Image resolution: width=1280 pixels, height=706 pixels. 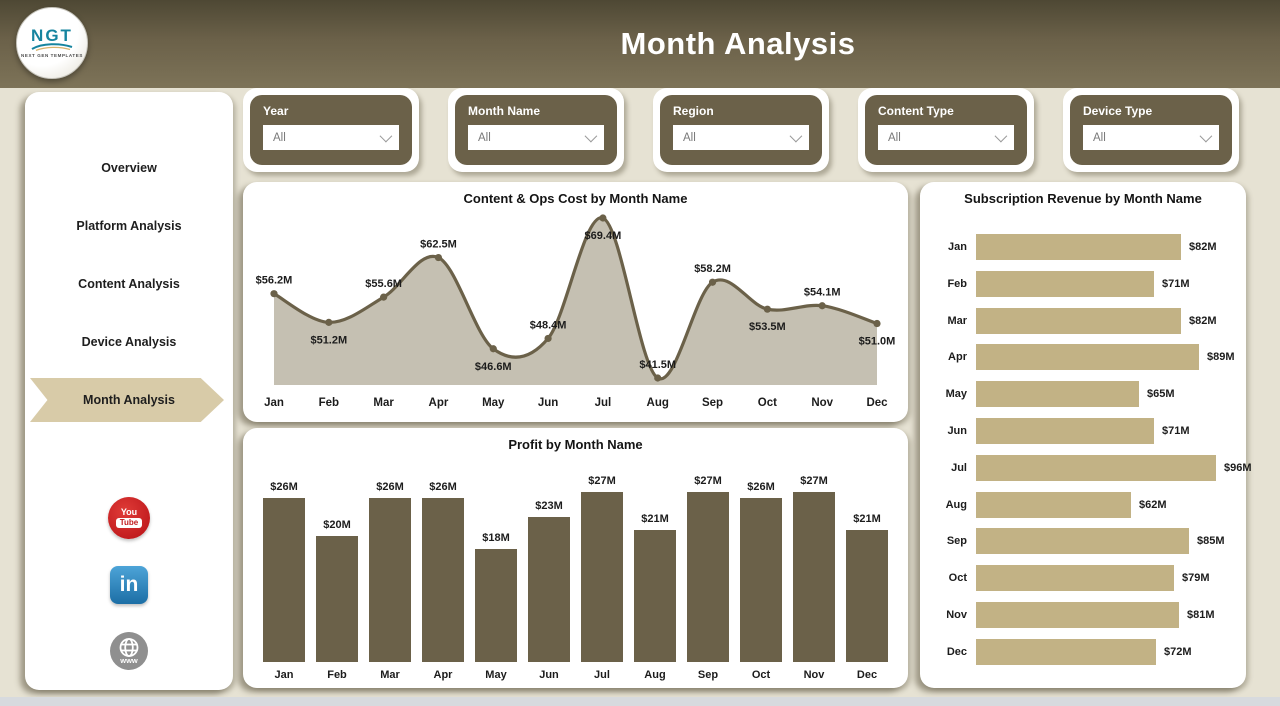 What do you see at coordinates (603, 218) in the screenshot?
I see `cost-point-jul` at bounding box center [603, 218].